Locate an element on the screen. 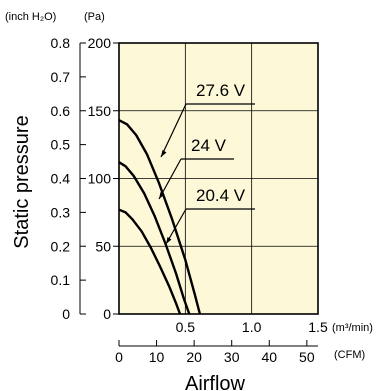 Image resolution: width=389 pixels, height=391 pixels. x-unit-bottom: (CFM) is located at coordinates (349, 355).